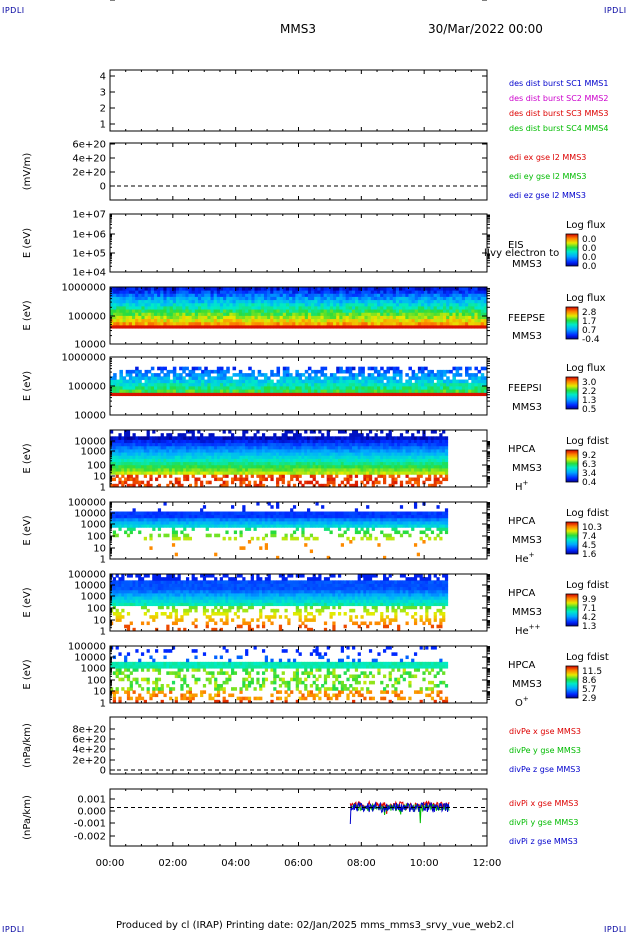 This screenshot has width=630, height=934. What do you see at coordinates (589, 699) in the screenshot?
I see `colorbar-tick-label: 2.9` at bounding box center [589, 699].